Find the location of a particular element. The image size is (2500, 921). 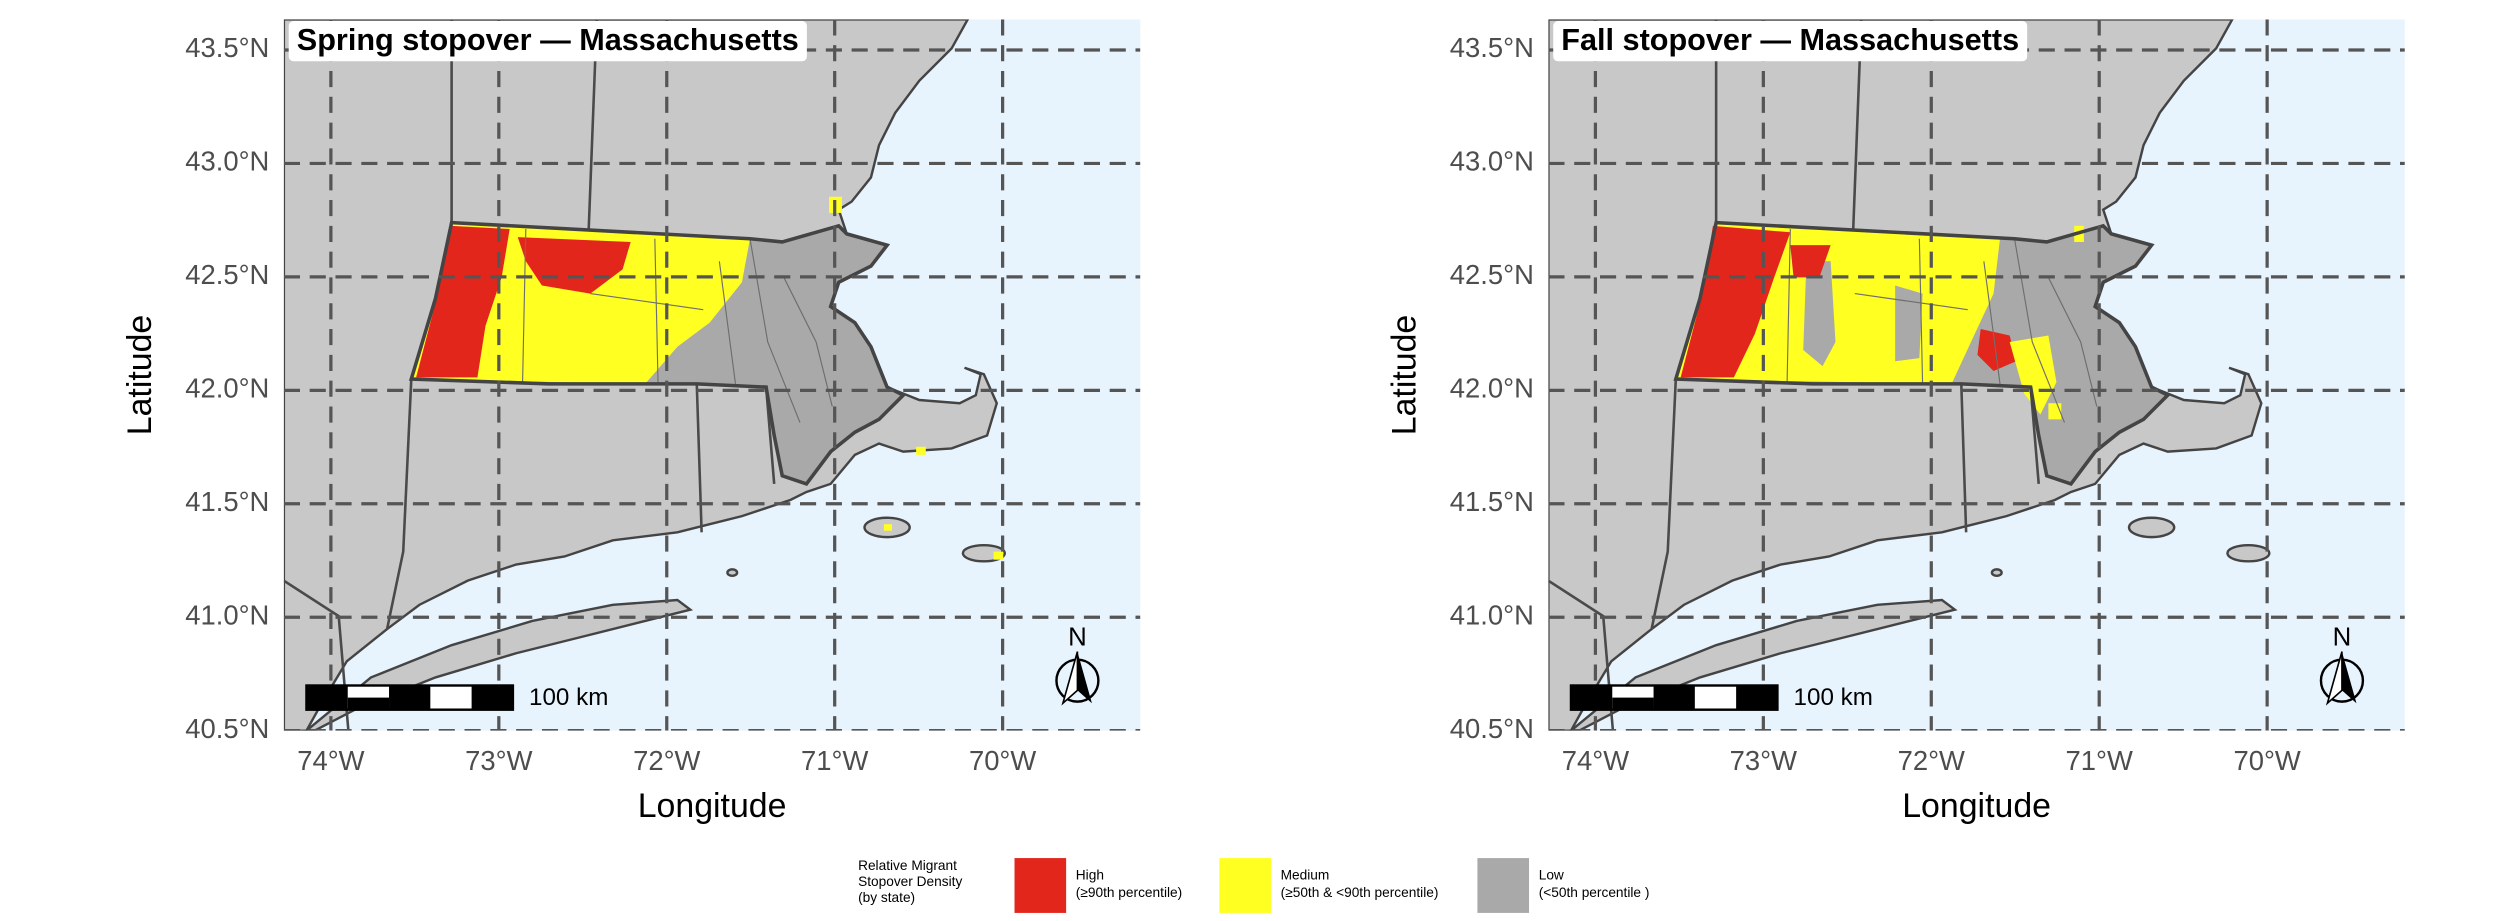

panel-title: Spring stopover — Massachusetts is located at coordinates (548, 40).